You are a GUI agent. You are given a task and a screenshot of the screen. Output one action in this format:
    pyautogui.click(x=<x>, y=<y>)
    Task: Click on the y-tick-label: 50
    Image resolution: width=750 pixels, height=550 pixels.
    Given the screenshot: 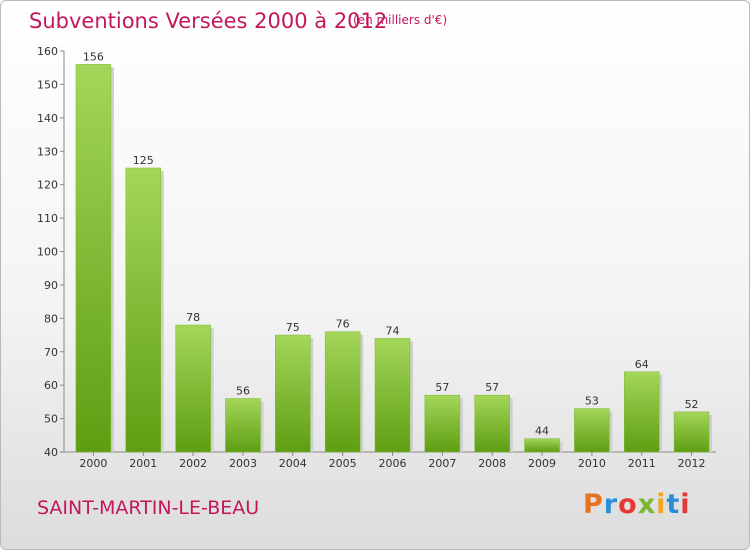 What is the action you would take?
    pyautogui.click(x=51, y=419)
    